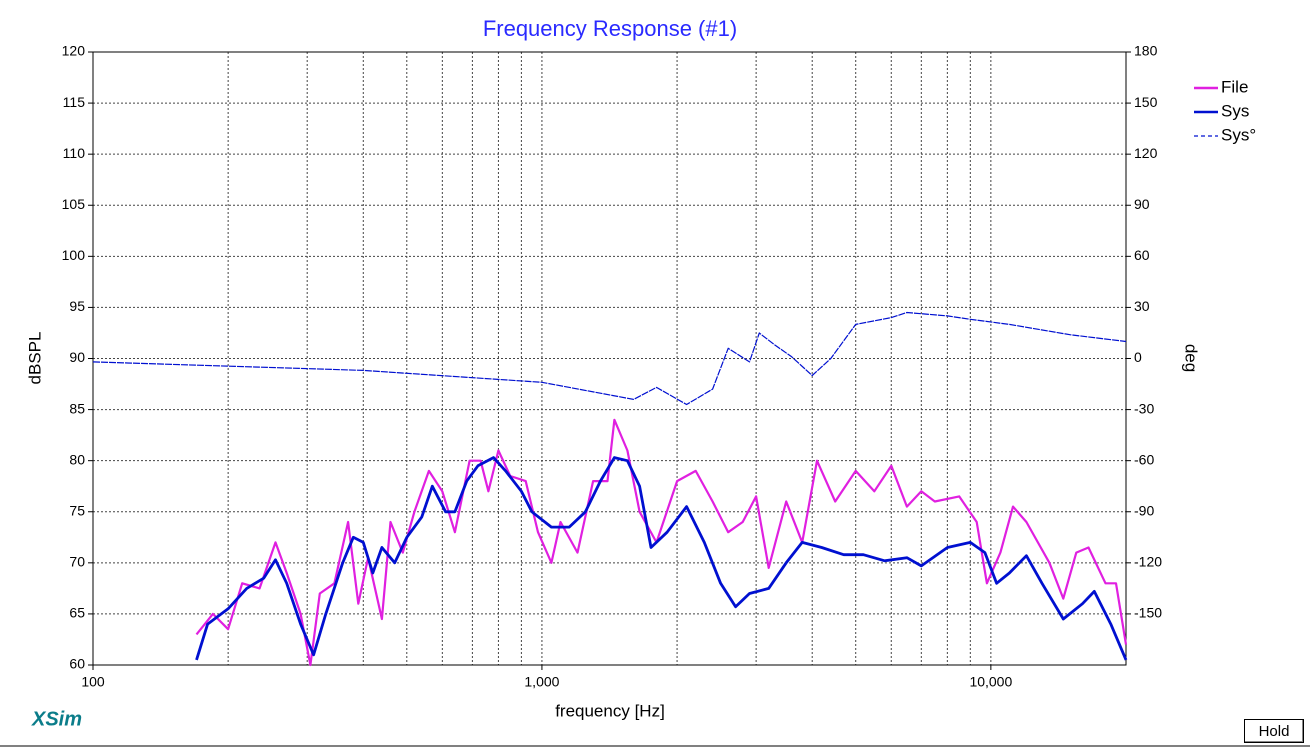 The height and width of the screenshot is (750, 1310). What do you see at coordinates (541, 682) in the screenshot?
I see `x-tick-label: 1,000` at bounding box center [541, 682].